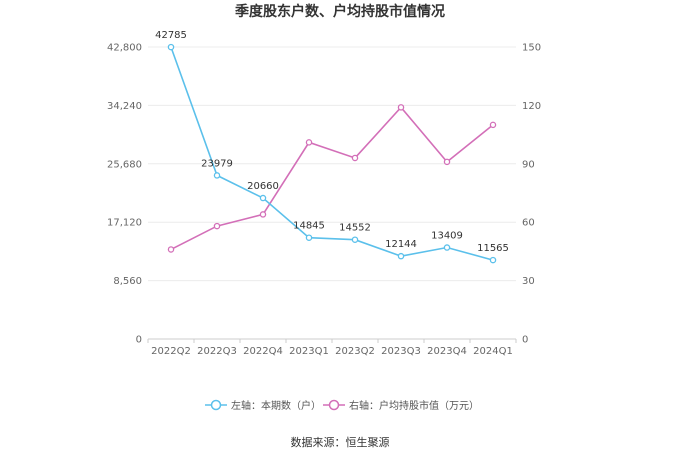 This screenshot has height=460, width=680. I want to click on data-label: 23979, so click(217, 163).